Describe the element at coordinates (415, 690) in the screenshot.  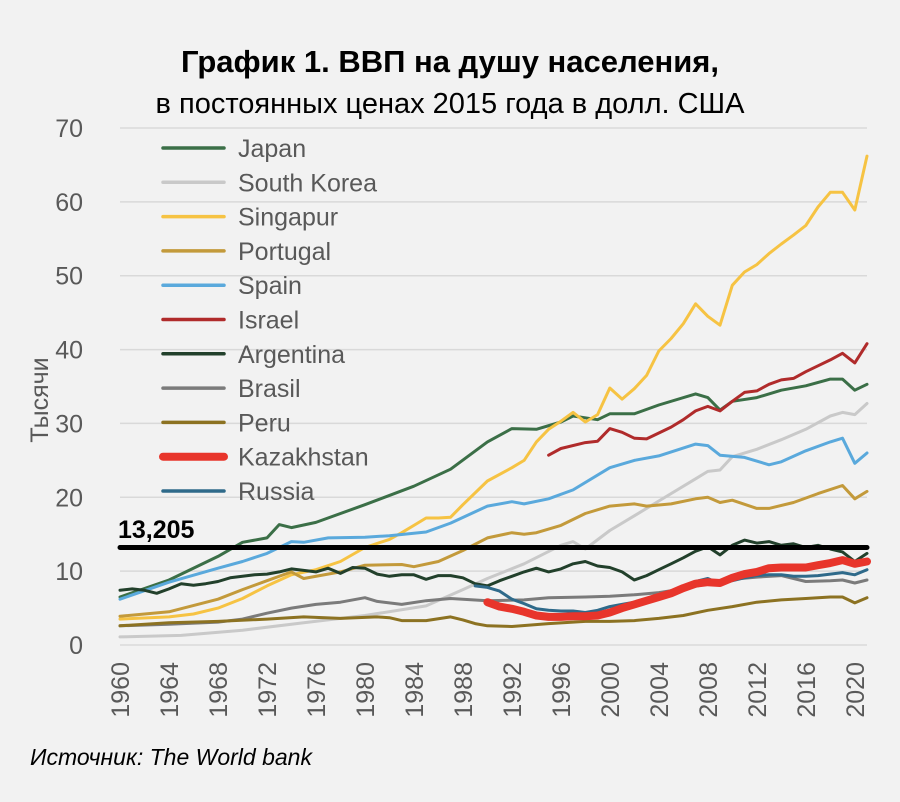
I see `x-tick-label: 1984` at that location.